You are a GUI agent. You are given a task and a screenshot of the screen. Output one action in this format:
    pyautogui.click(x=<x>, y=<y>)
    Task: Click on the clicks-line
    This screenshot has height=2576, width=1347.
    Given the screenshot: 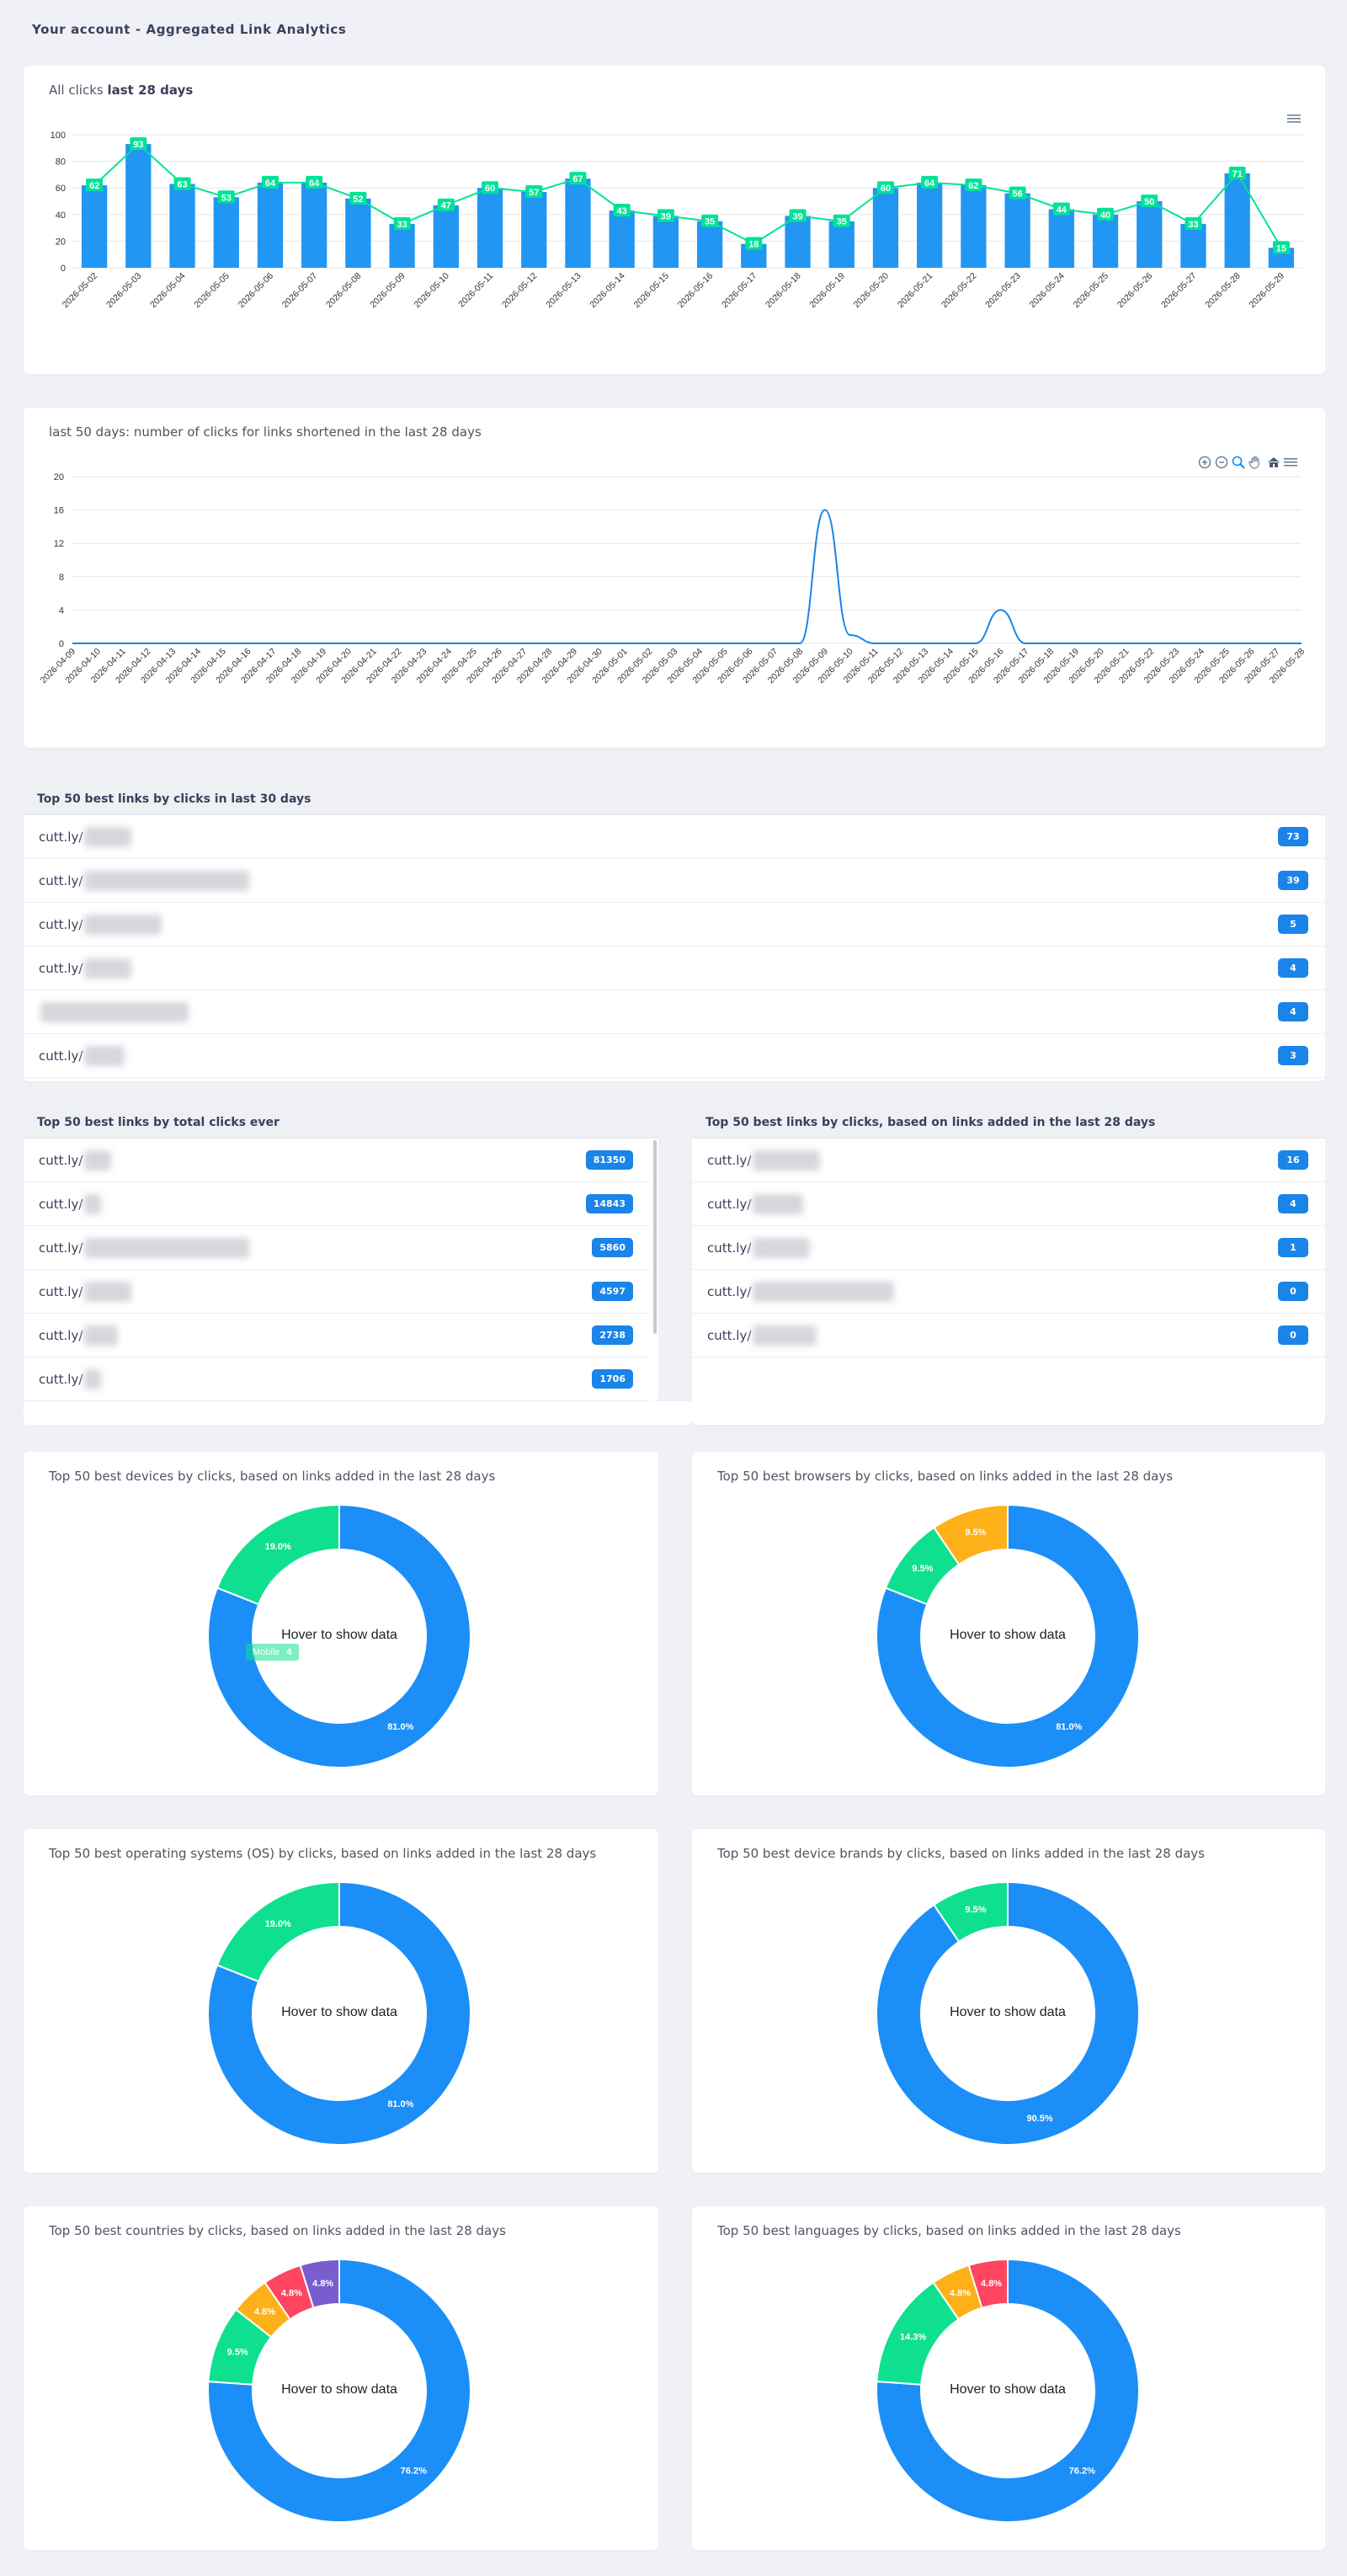 What is the action you would take?
    pyautogui.click(x=687, y=576)
    